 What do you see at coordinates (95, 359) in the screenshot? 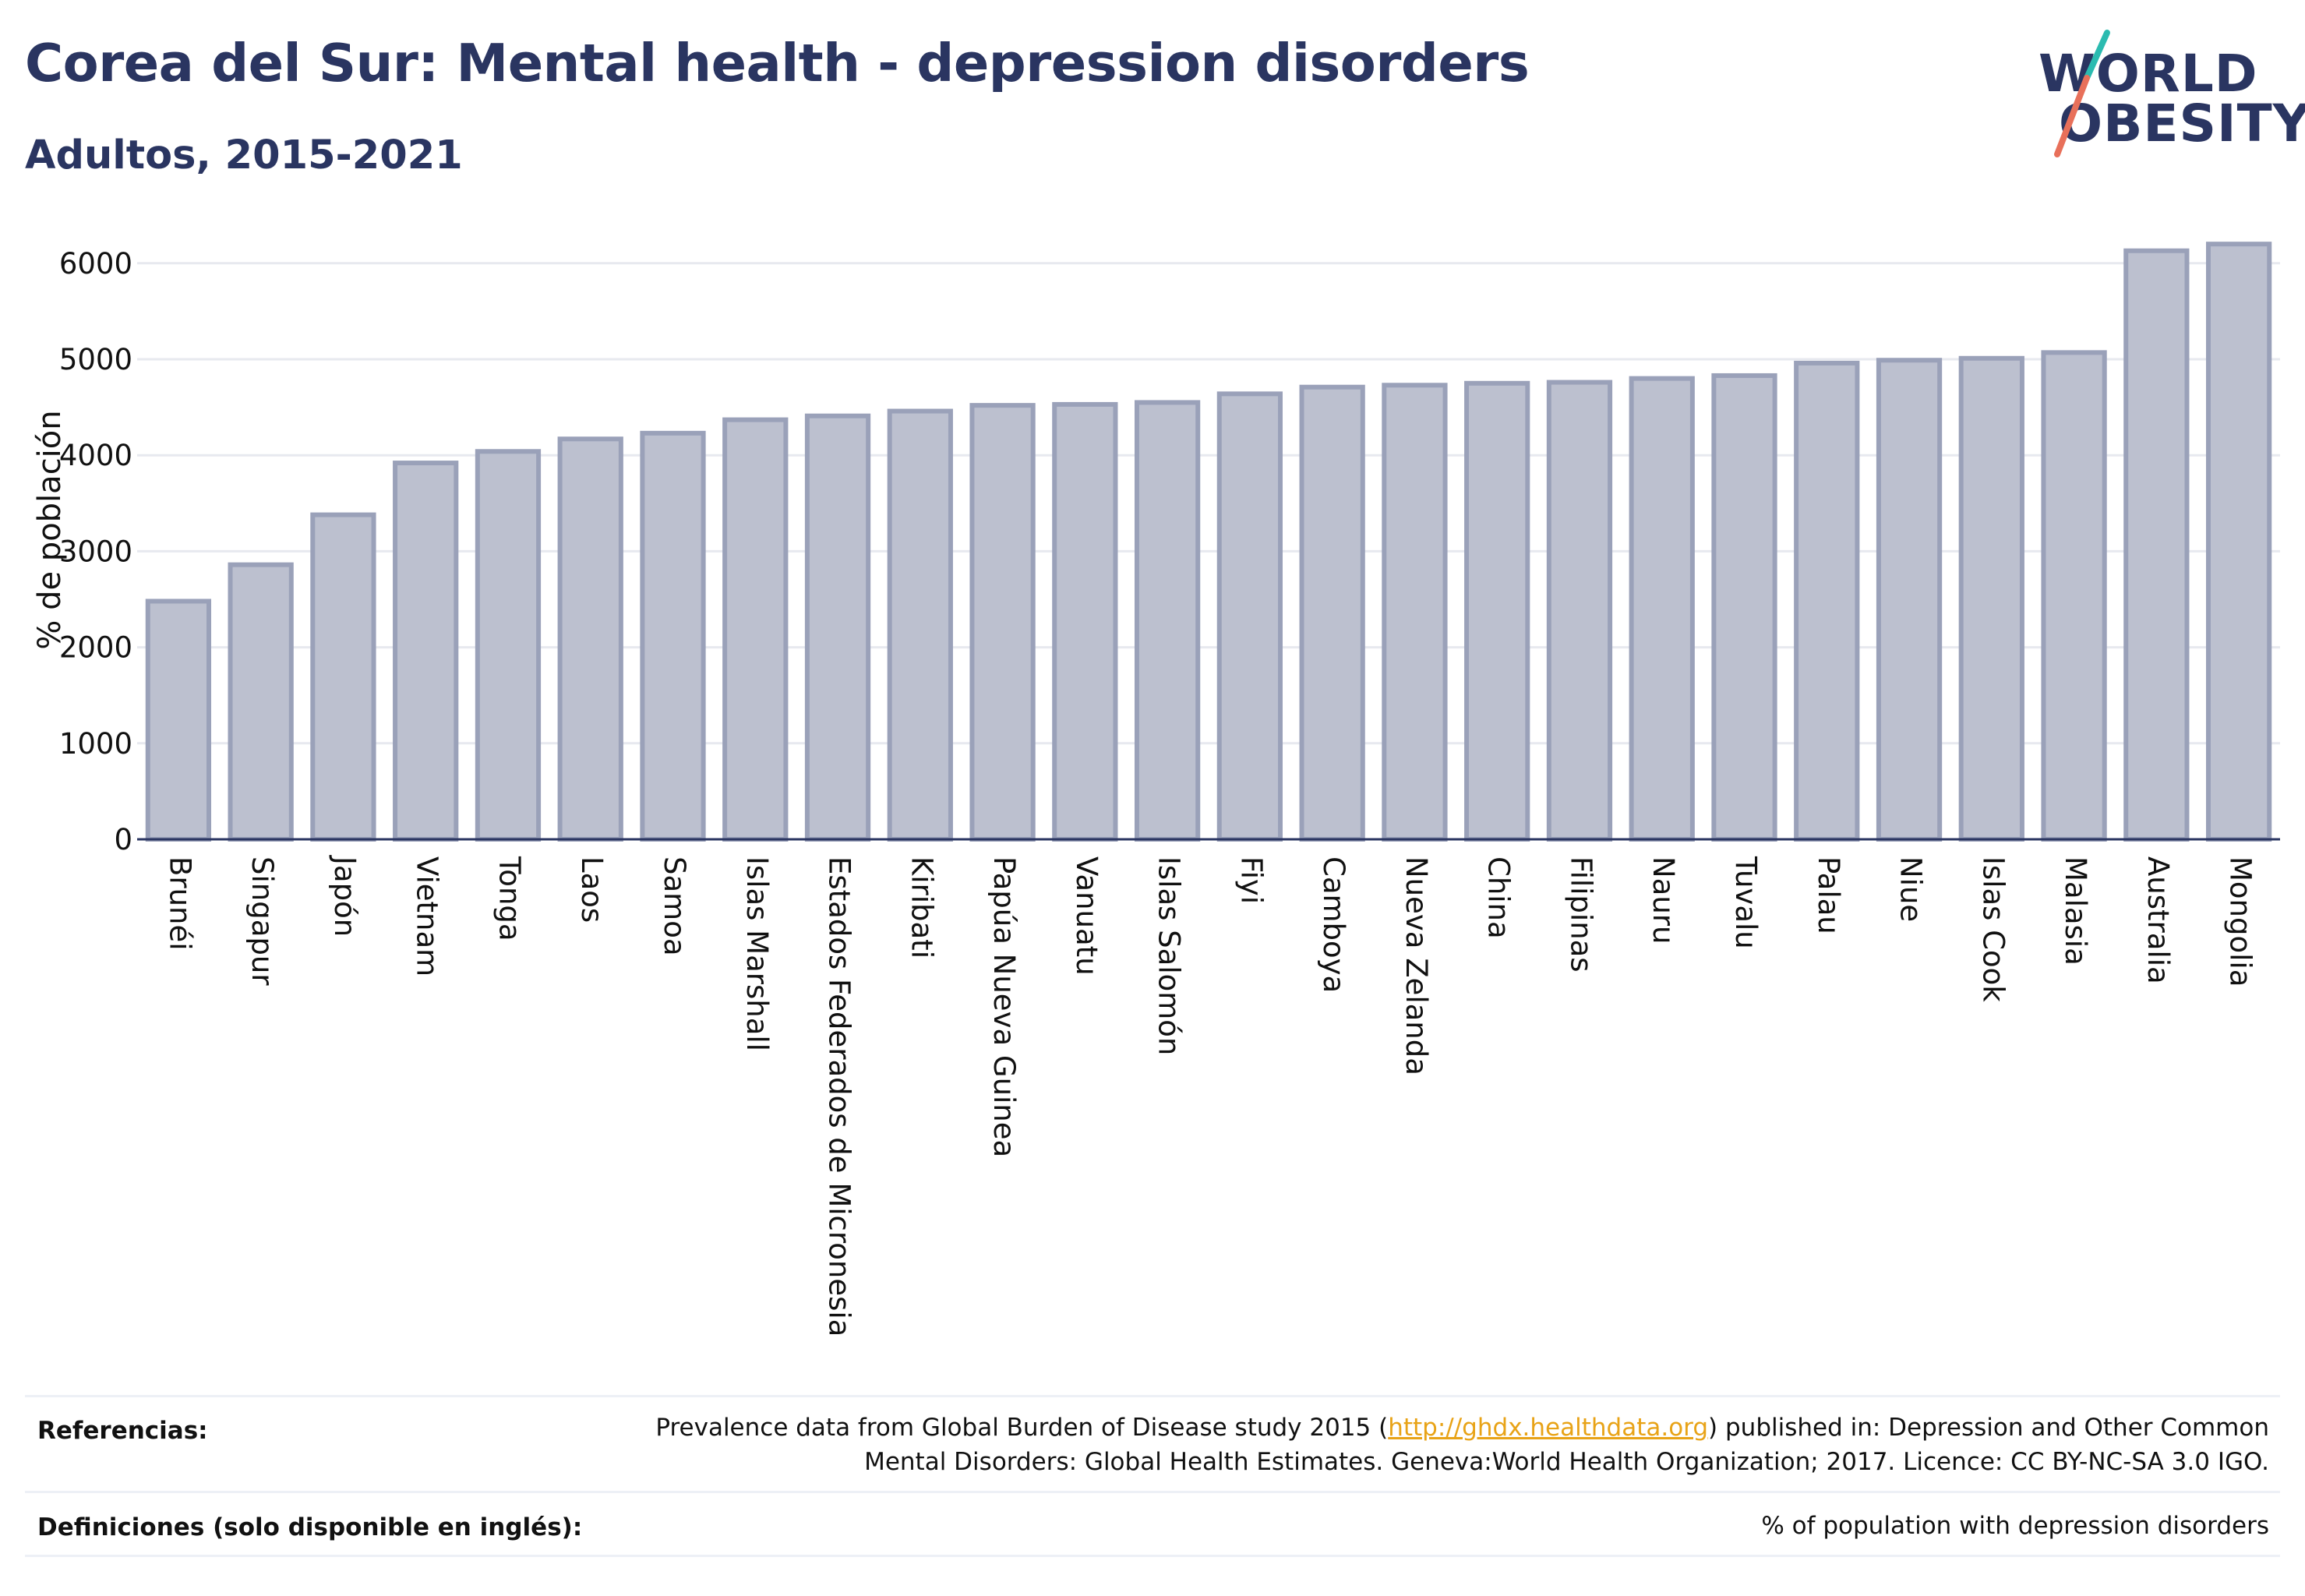
I see `y-tick-label: 5000` at bounding box center [95, 359].